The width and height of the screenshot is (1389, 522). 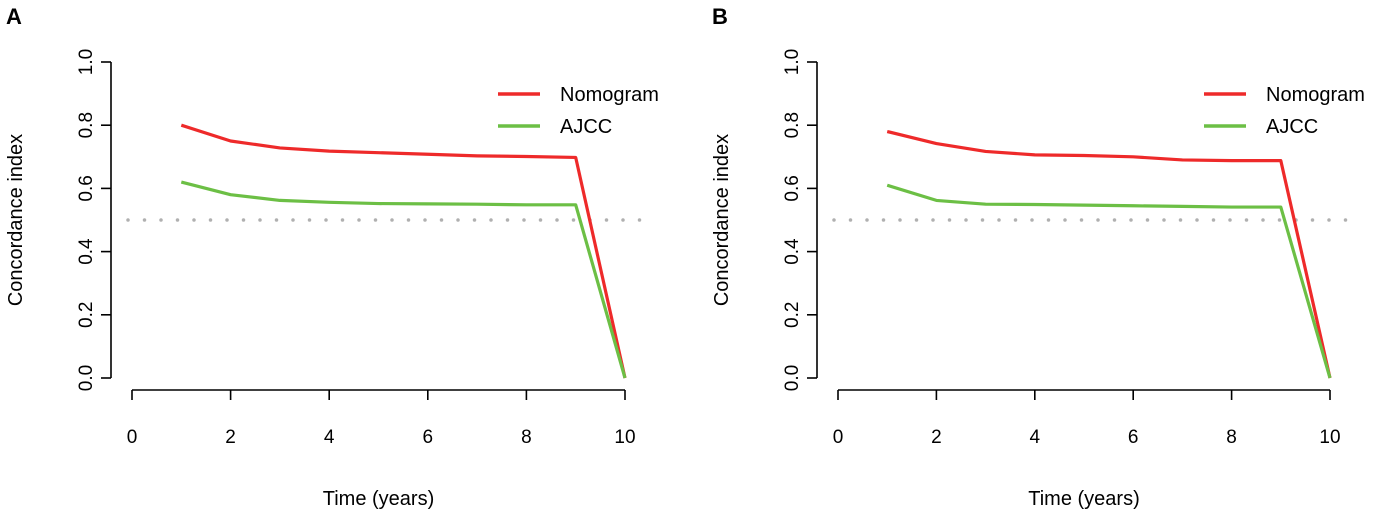 What do you see at coordinates (720, 16) in the screenshot?
I see `panel-label: B` at bounding box center [720, 16].